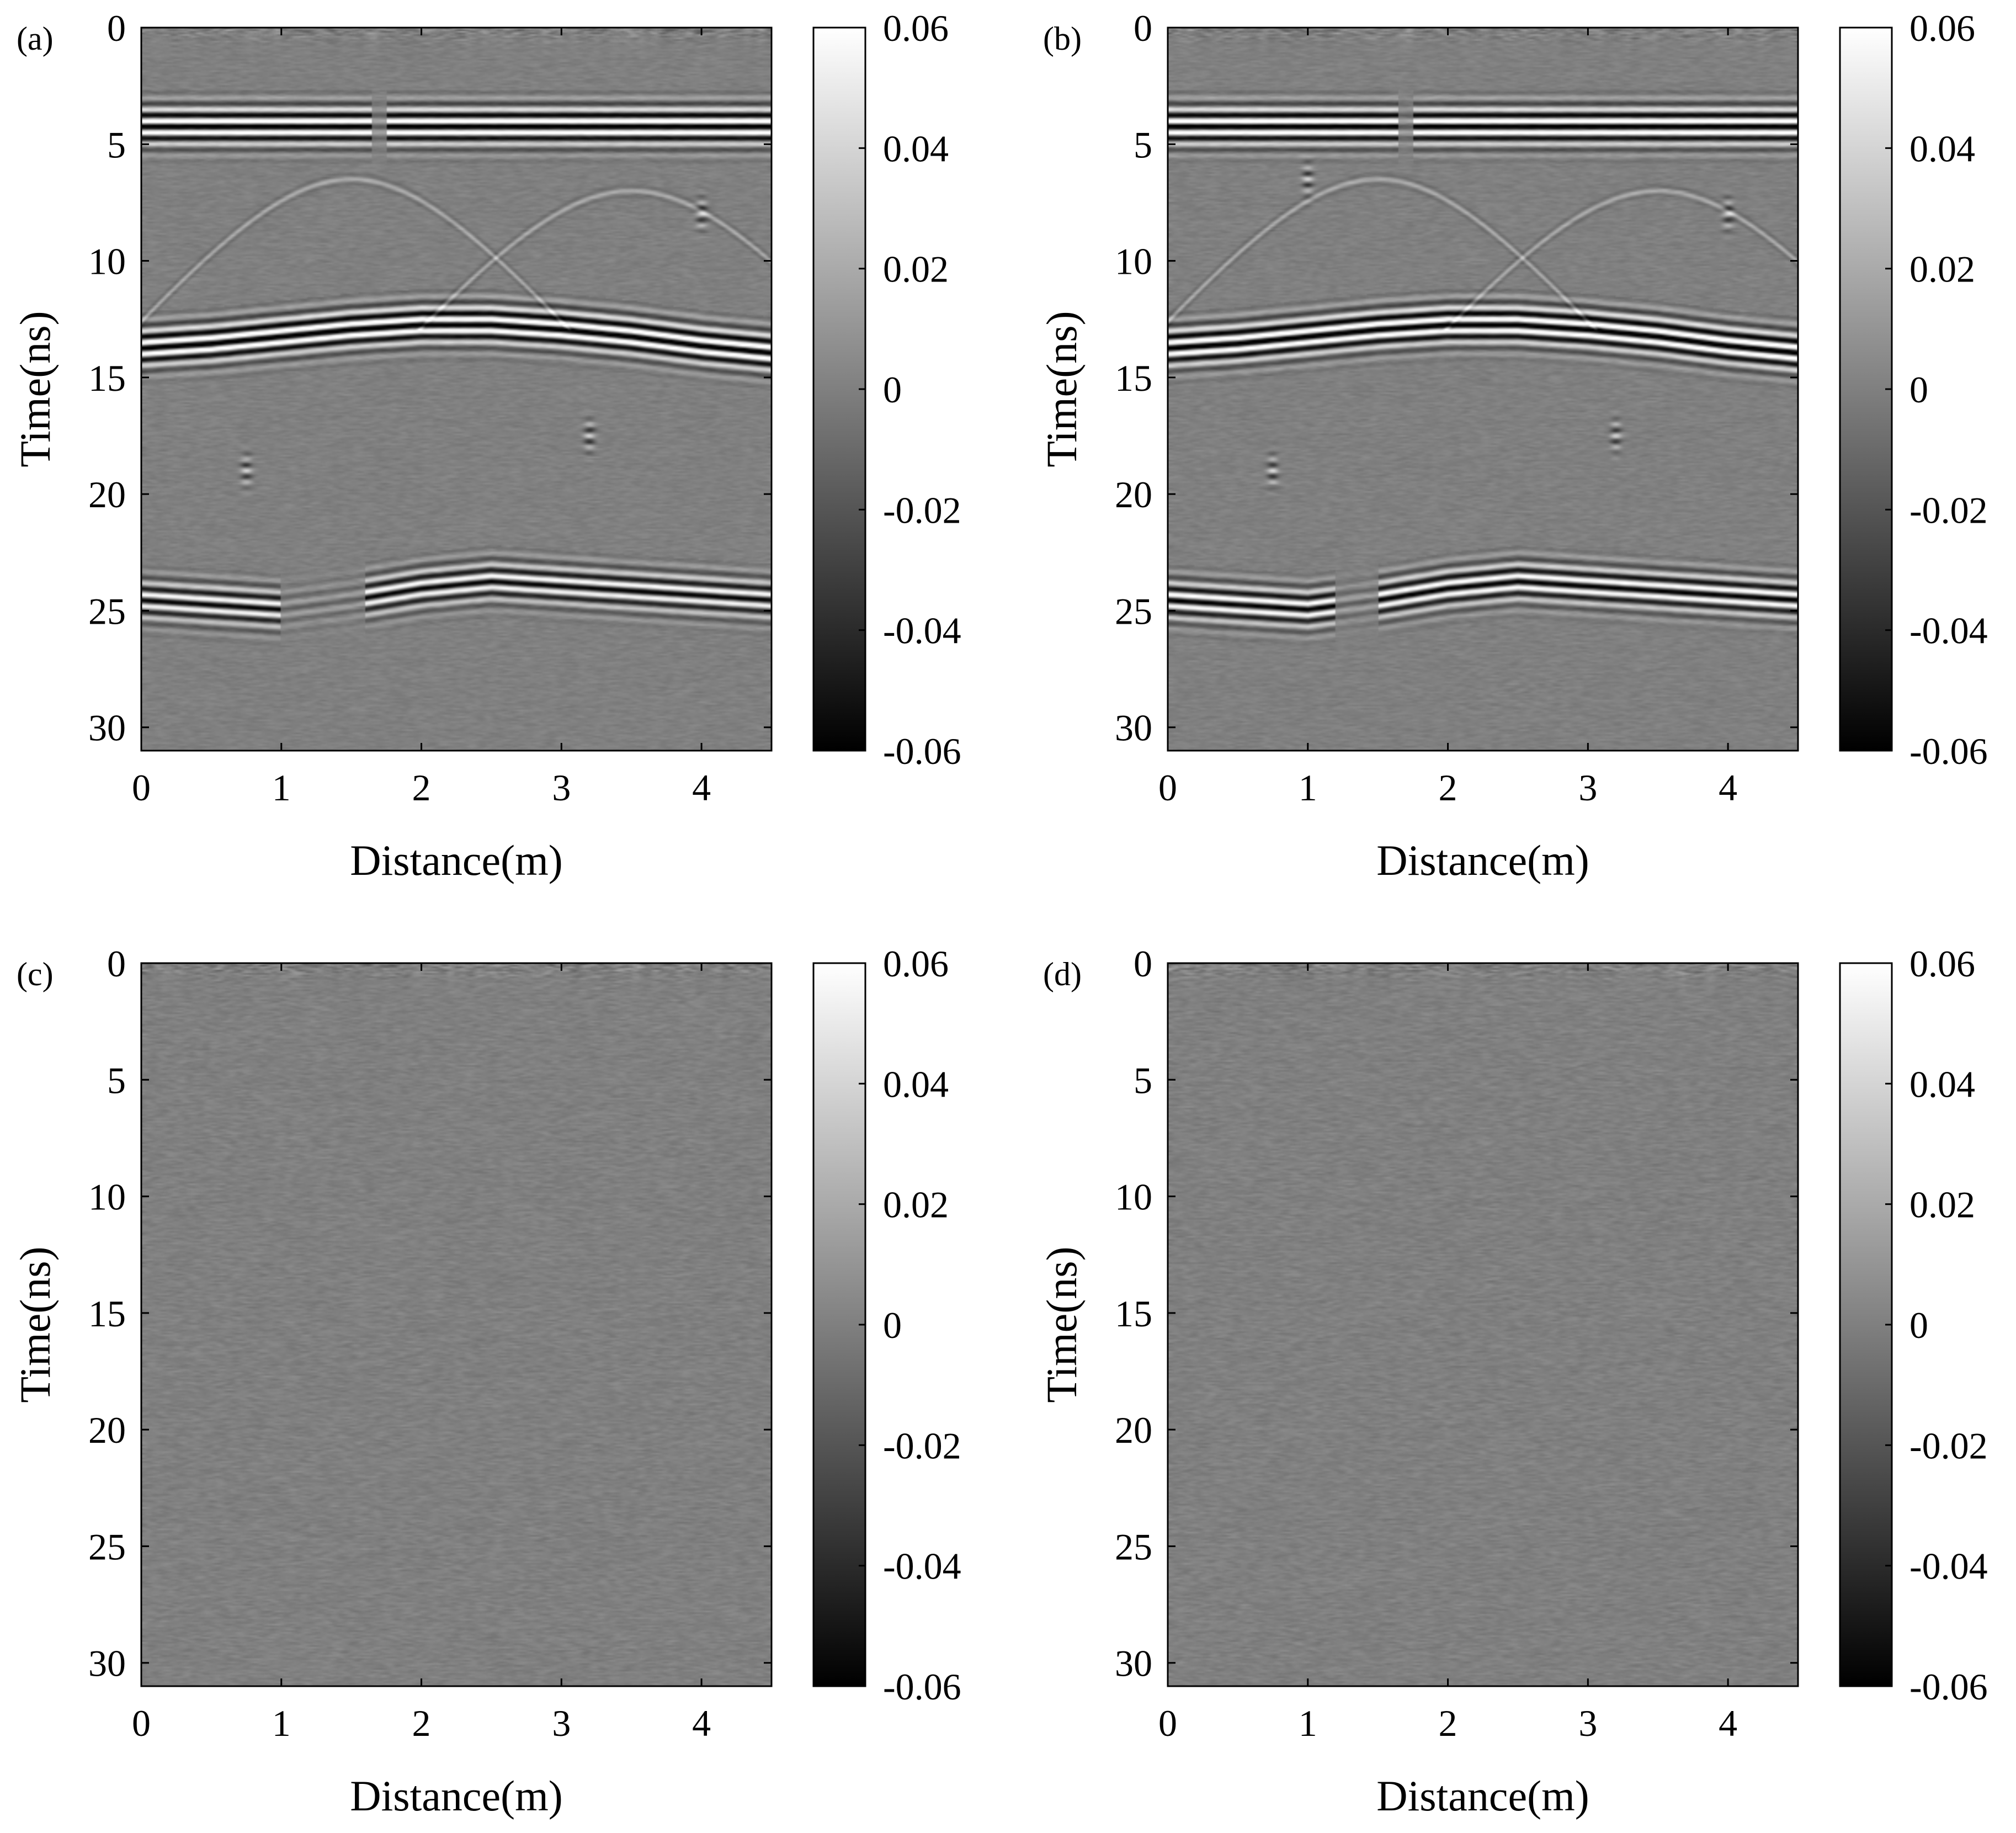 This screenshot has height=1833, width=2016. Describe the element at coordinates (1062, 974) in the screenshot. I see `panel-label: (d)` at that location.